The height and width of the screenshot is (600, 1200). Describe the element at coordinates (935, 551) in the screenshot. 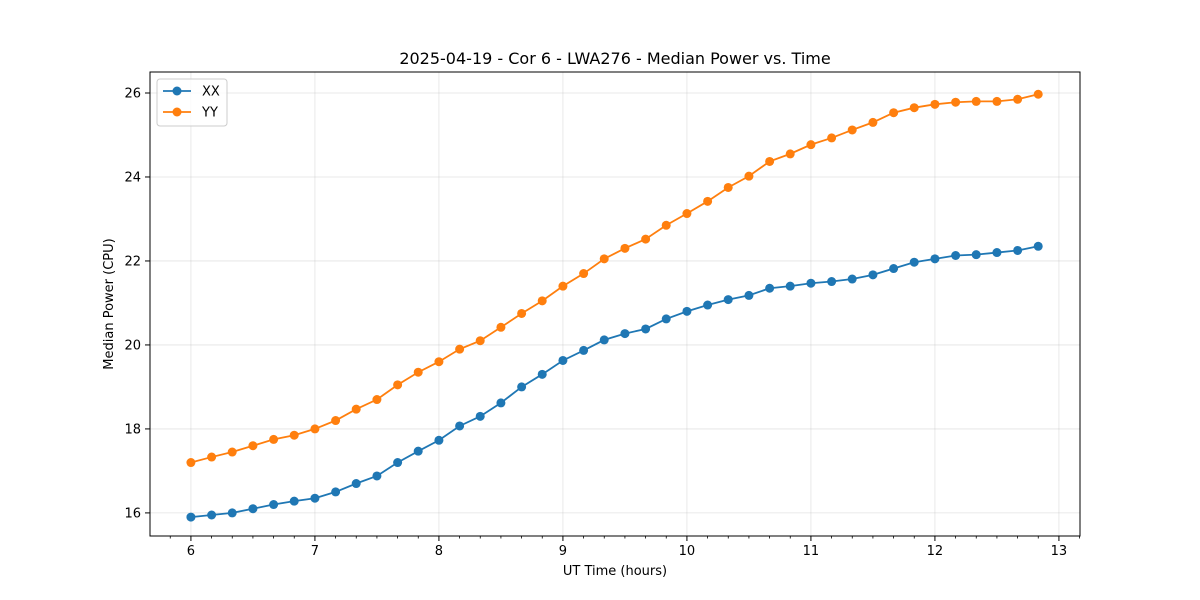

I see `x-tick-label: 12` at that location.